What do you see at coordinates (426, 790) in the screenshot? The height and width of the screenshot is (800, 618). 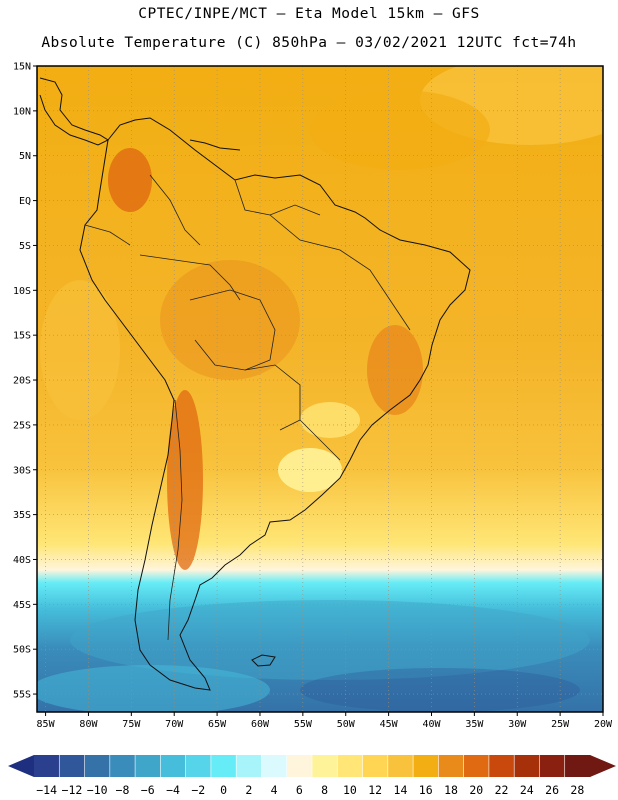 I see `colorbar-label: 16` at bounding box center [426, 790].